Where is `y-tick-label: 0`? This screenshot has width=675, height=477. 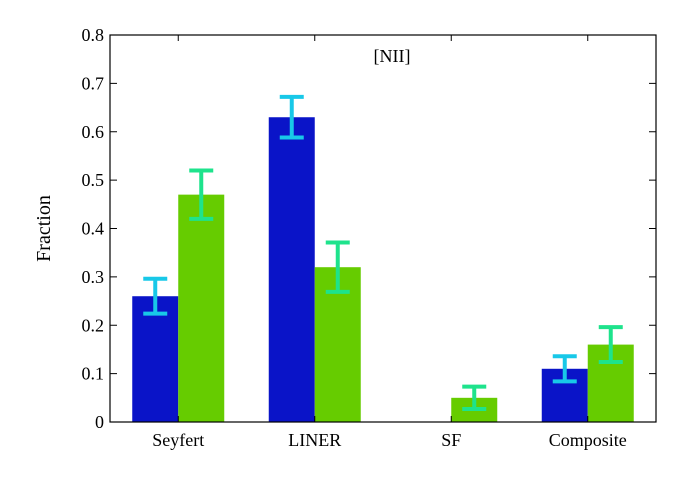
y-tick-label: 0 is located at coordinates (99, 422).